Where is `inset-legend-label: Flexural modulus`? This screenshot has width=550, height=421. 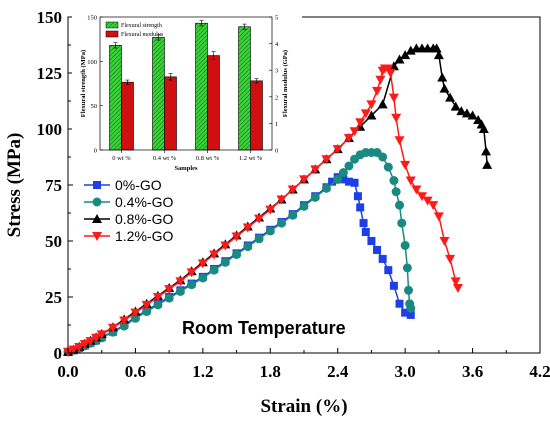 inset-legend-label: Flexural modulus is located at coordinates (142, 35).